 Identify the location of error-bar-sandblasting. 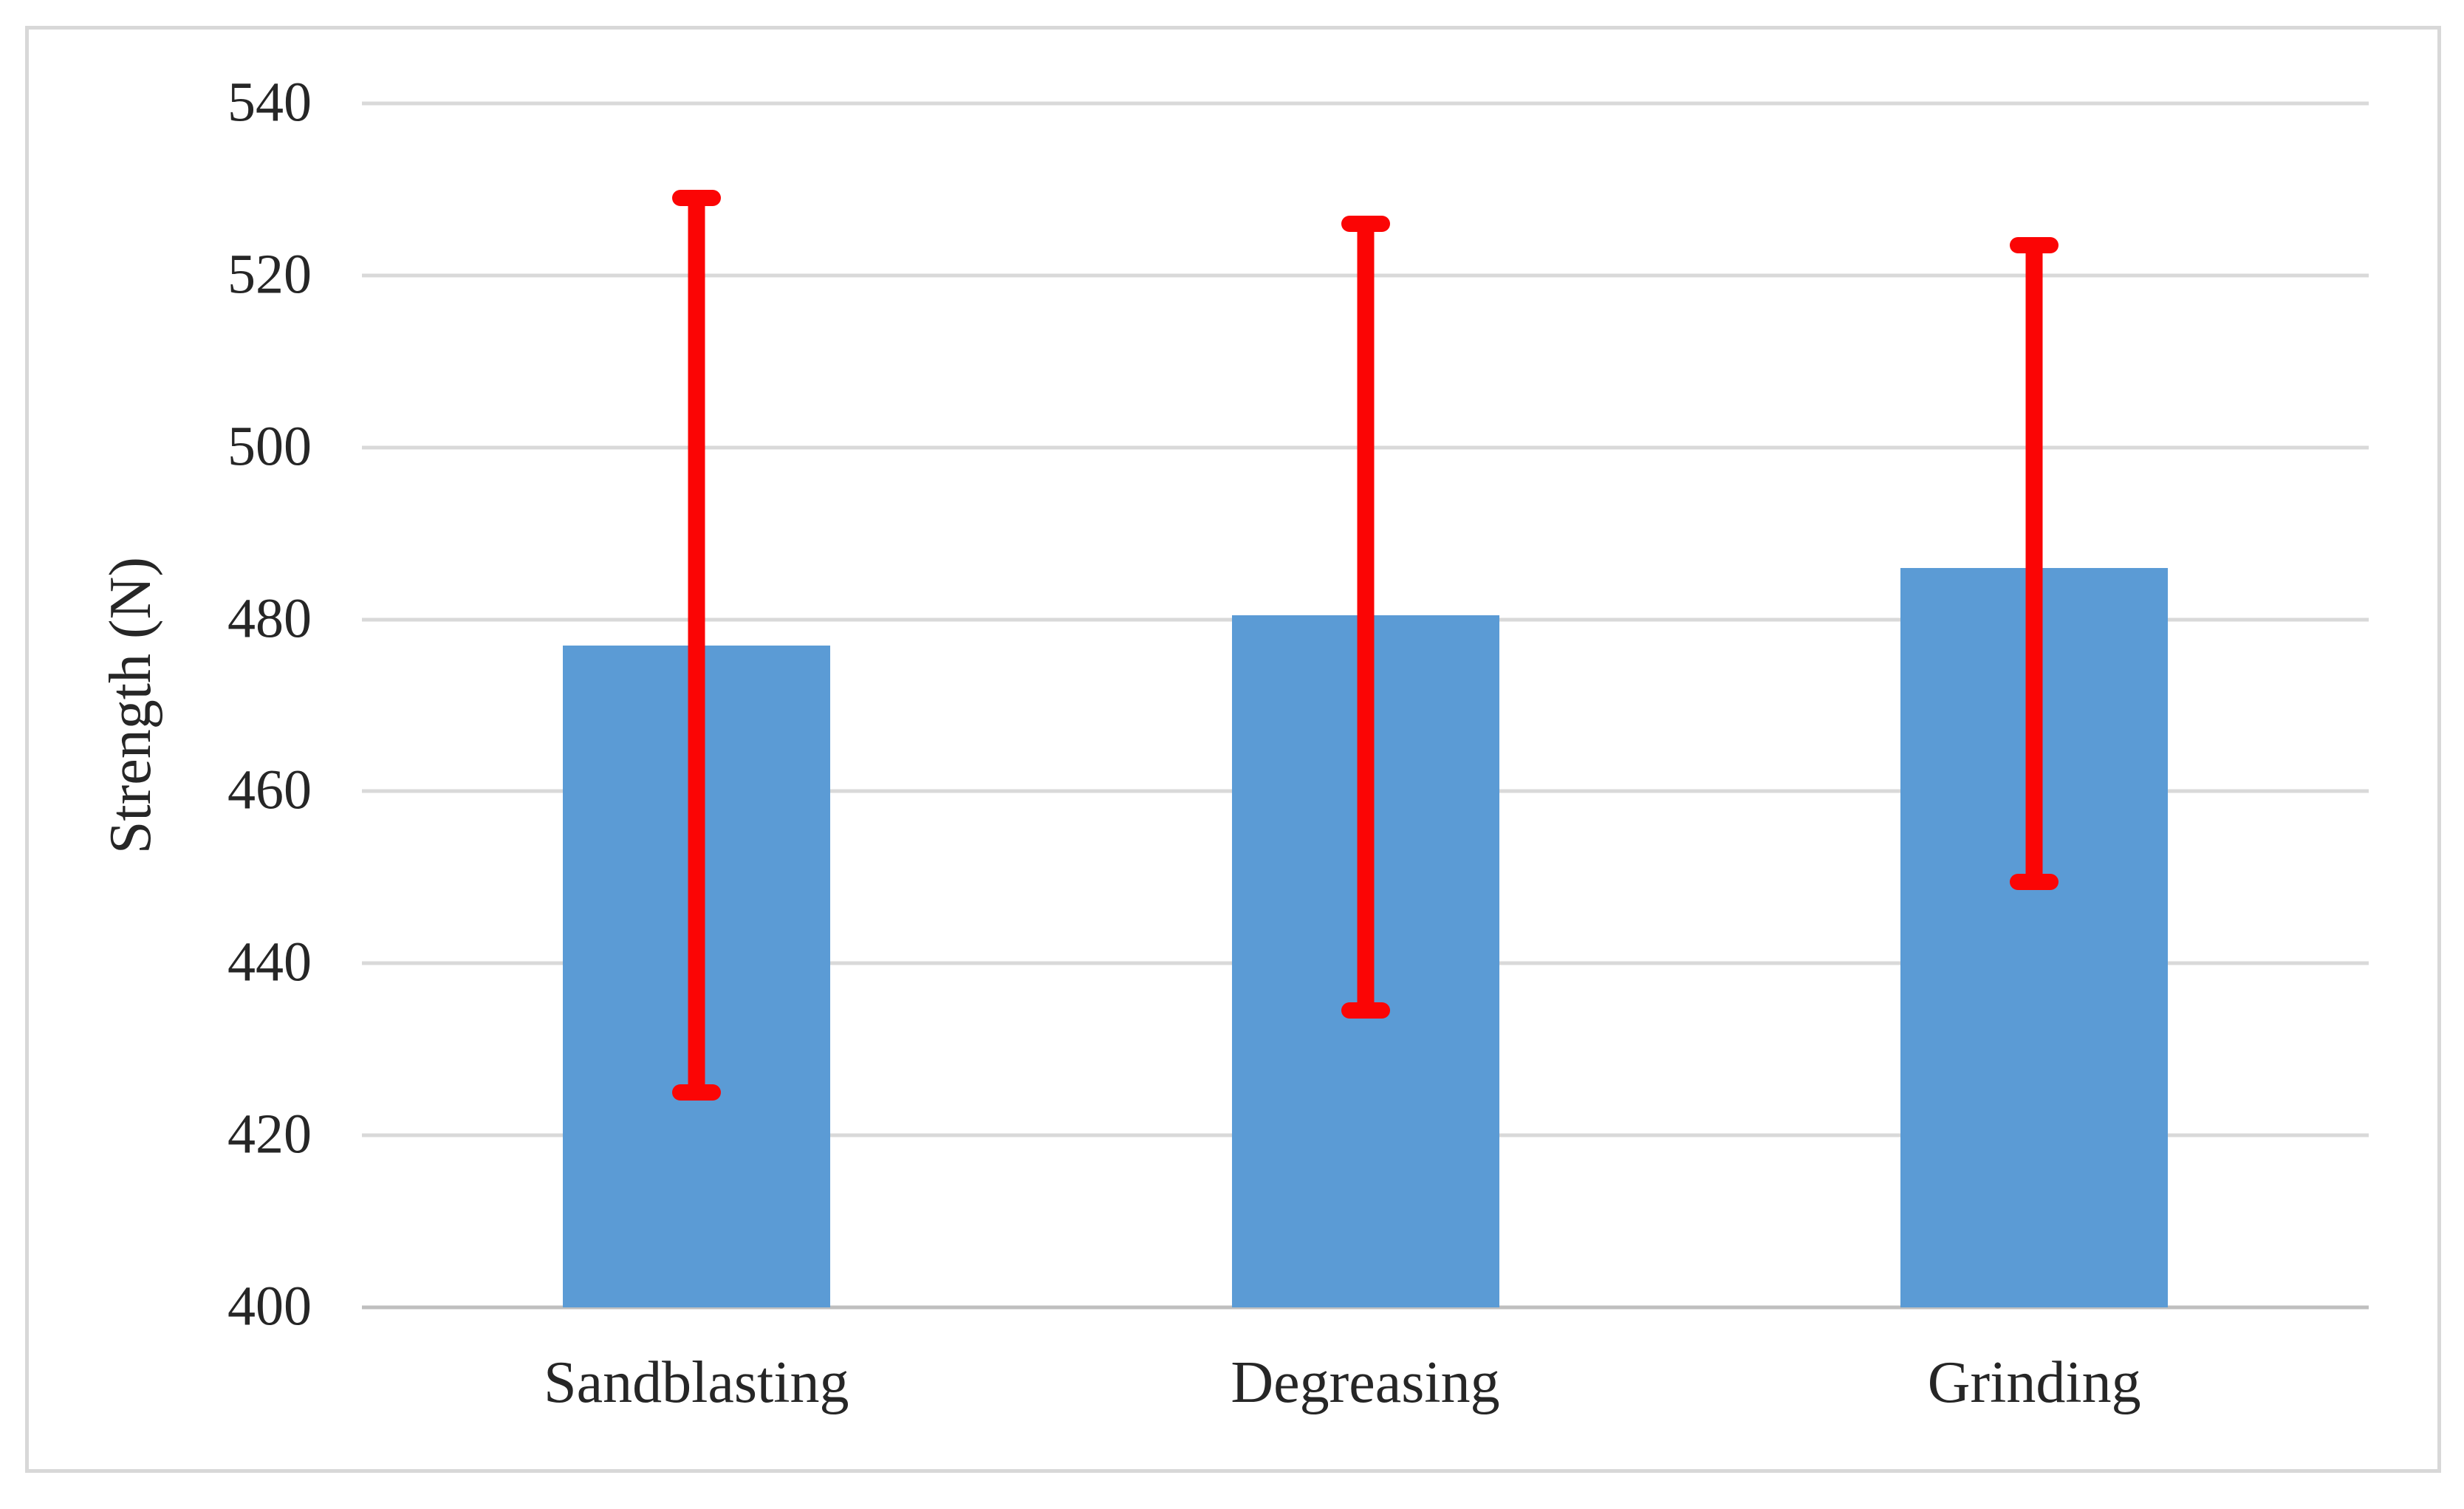
(696, 645).